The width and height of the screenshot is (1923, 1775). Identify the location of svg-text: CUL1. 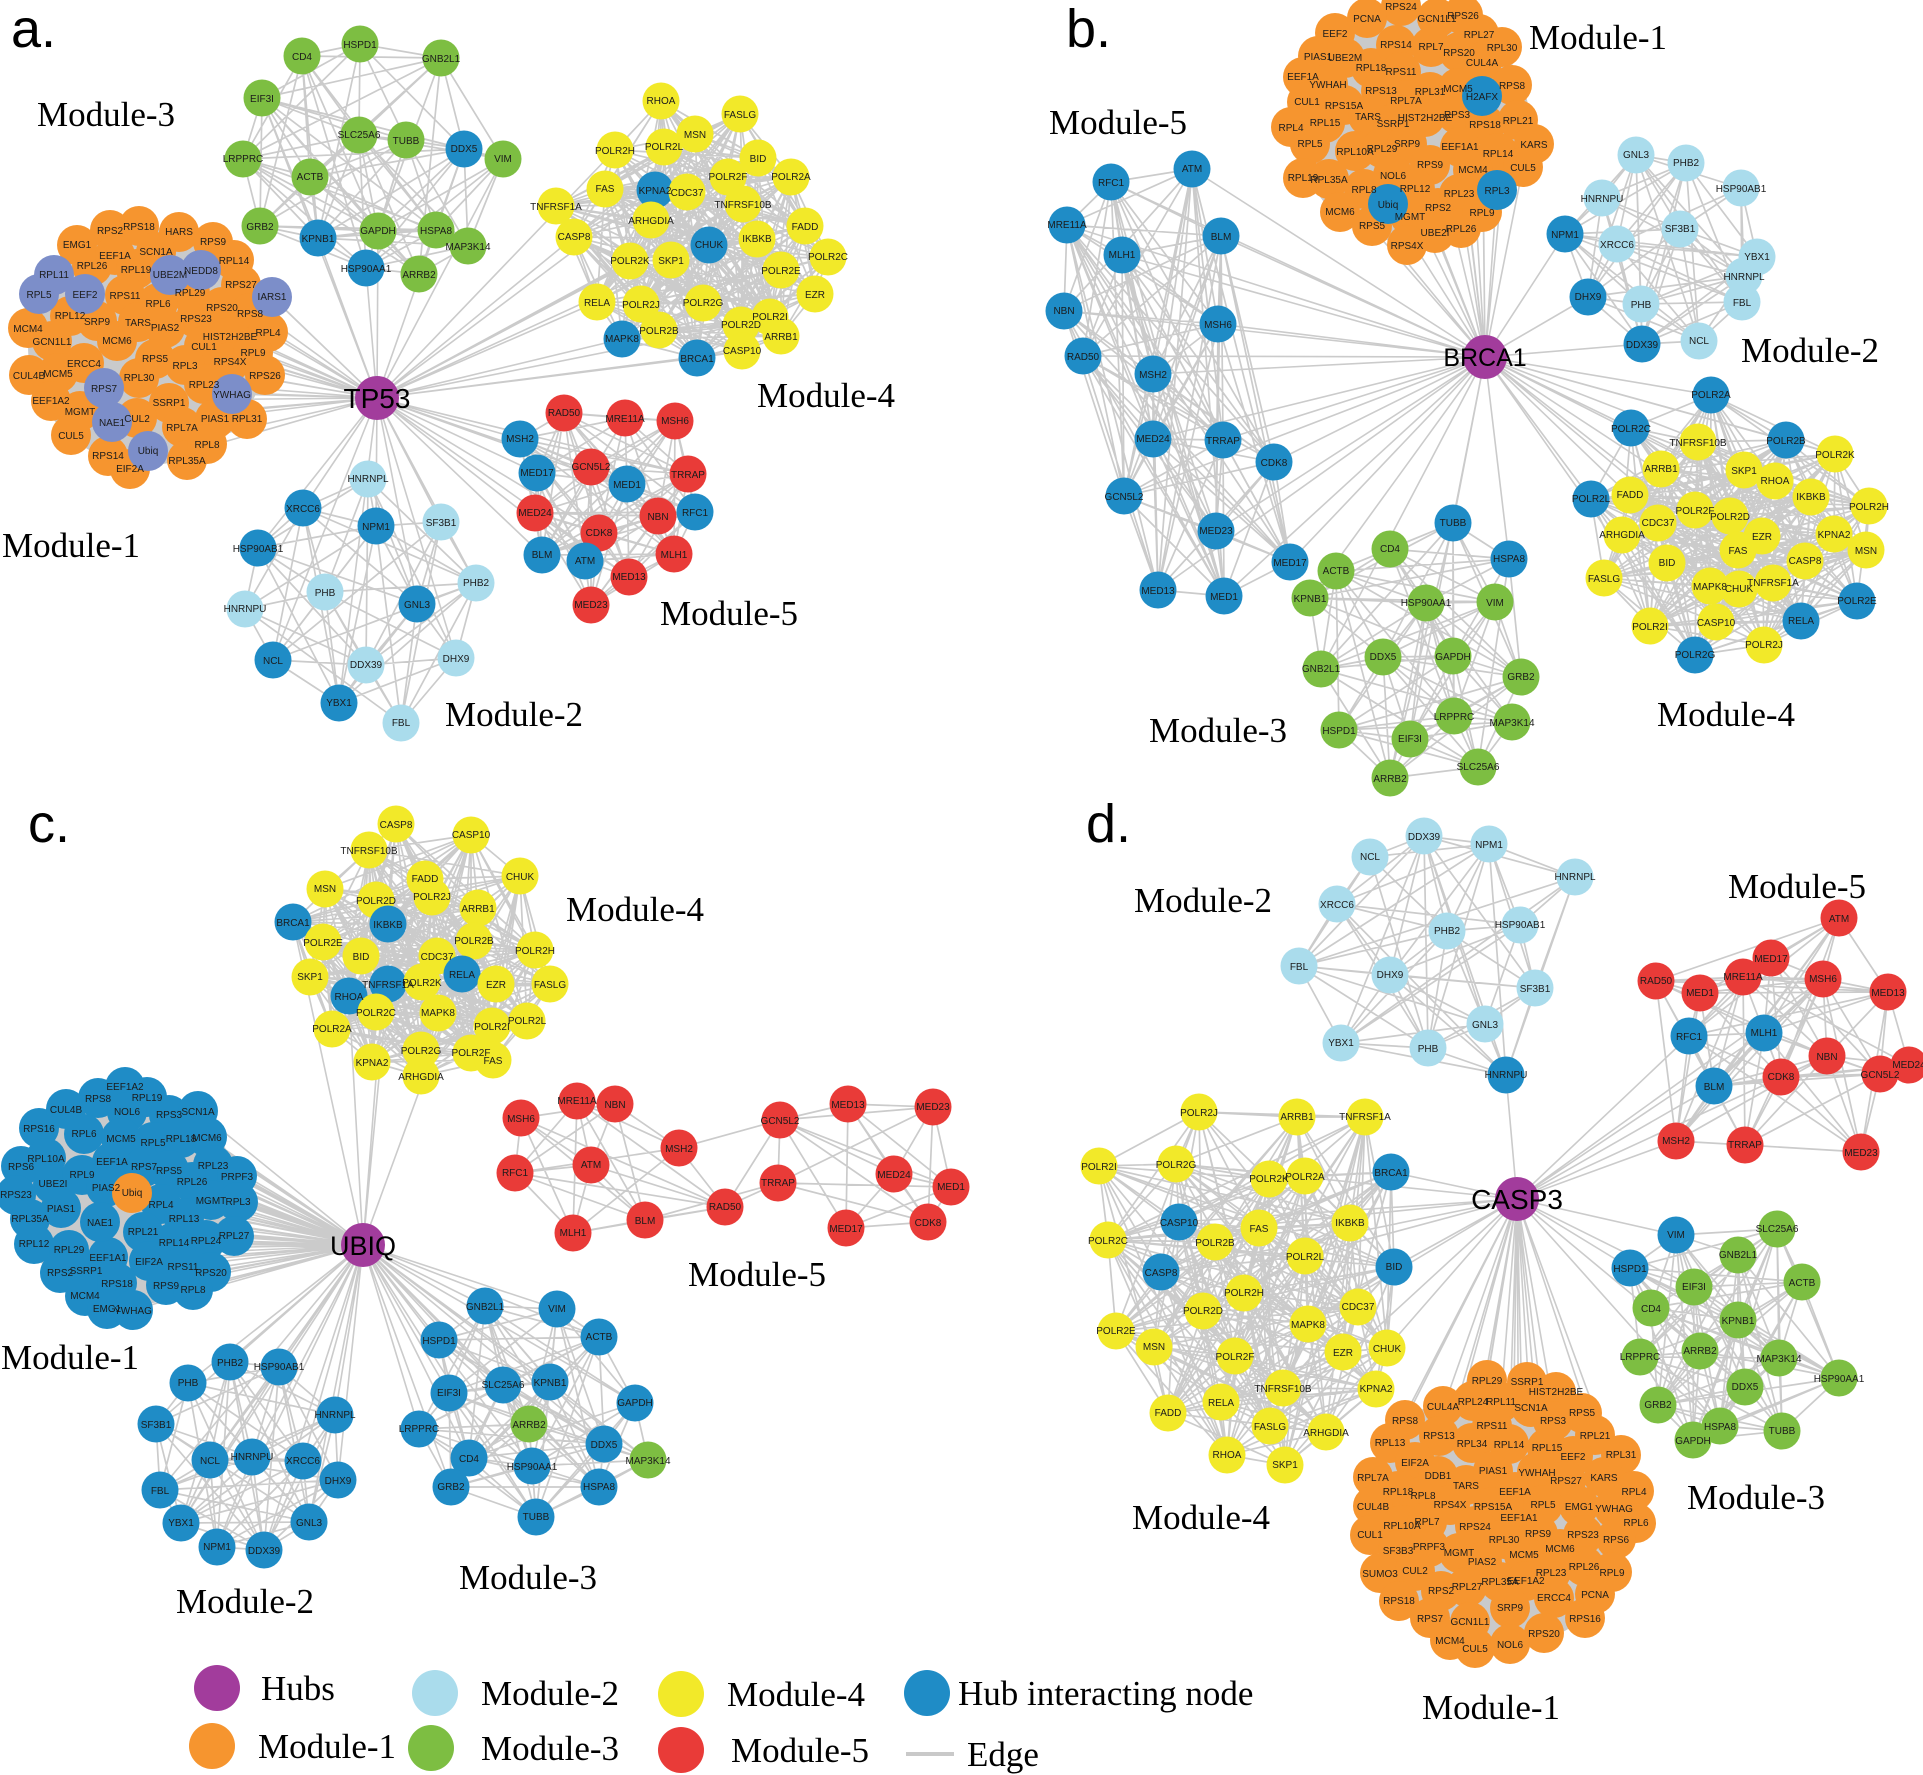
(1307, 102).